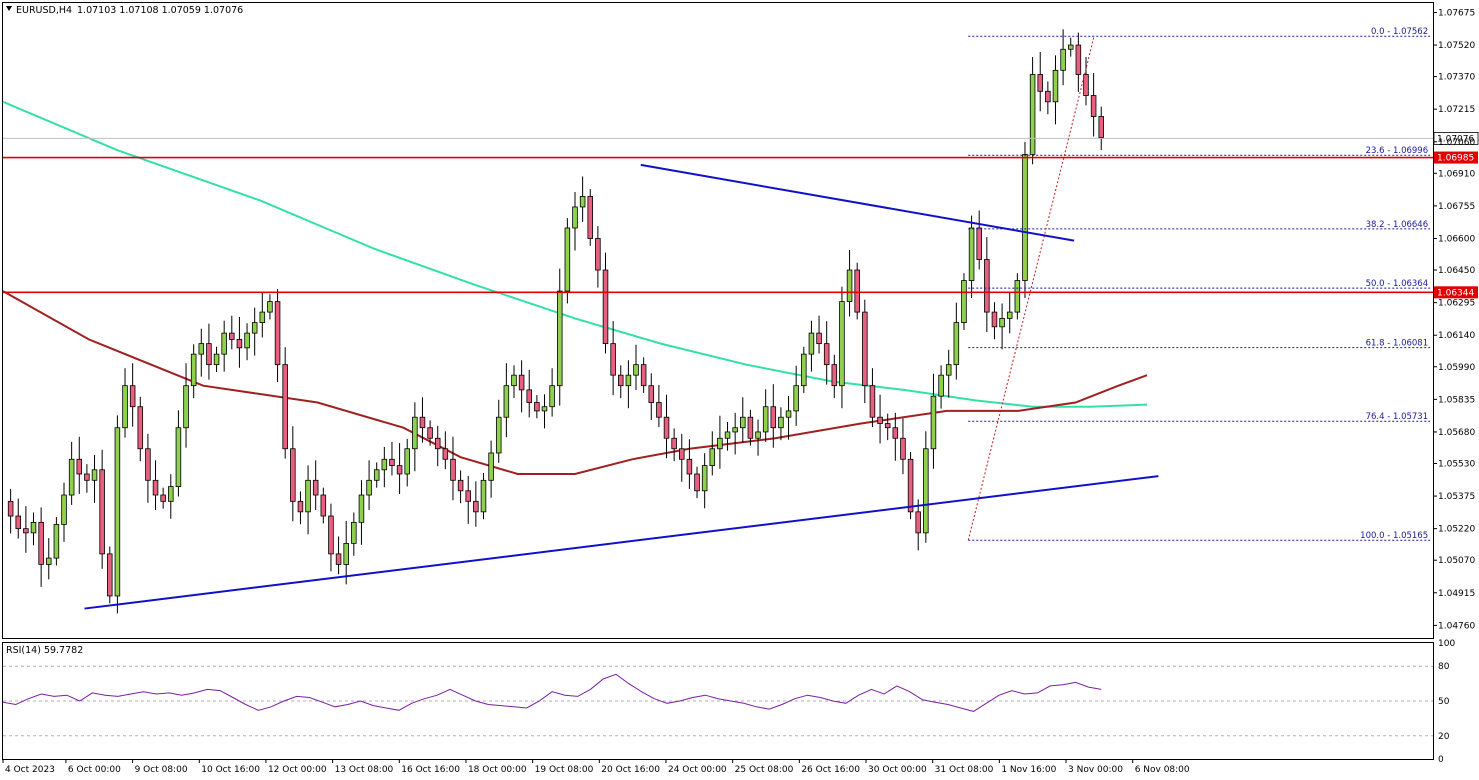 The height and width of the screenshot is (780, 1479). I want to click on x-tick-label: 20 Oct 16:00, so click(630, 770).